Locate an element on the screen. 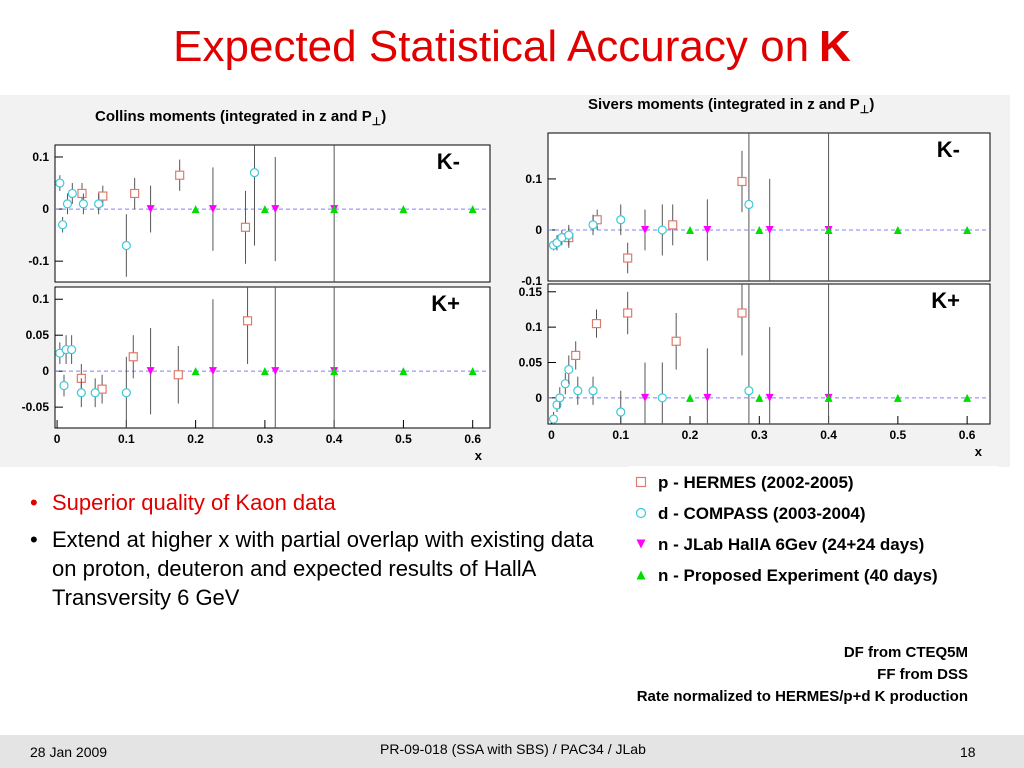 The image size is (1024, 768). x-tick-label: 0.1 is located at coordinates (126, 439).